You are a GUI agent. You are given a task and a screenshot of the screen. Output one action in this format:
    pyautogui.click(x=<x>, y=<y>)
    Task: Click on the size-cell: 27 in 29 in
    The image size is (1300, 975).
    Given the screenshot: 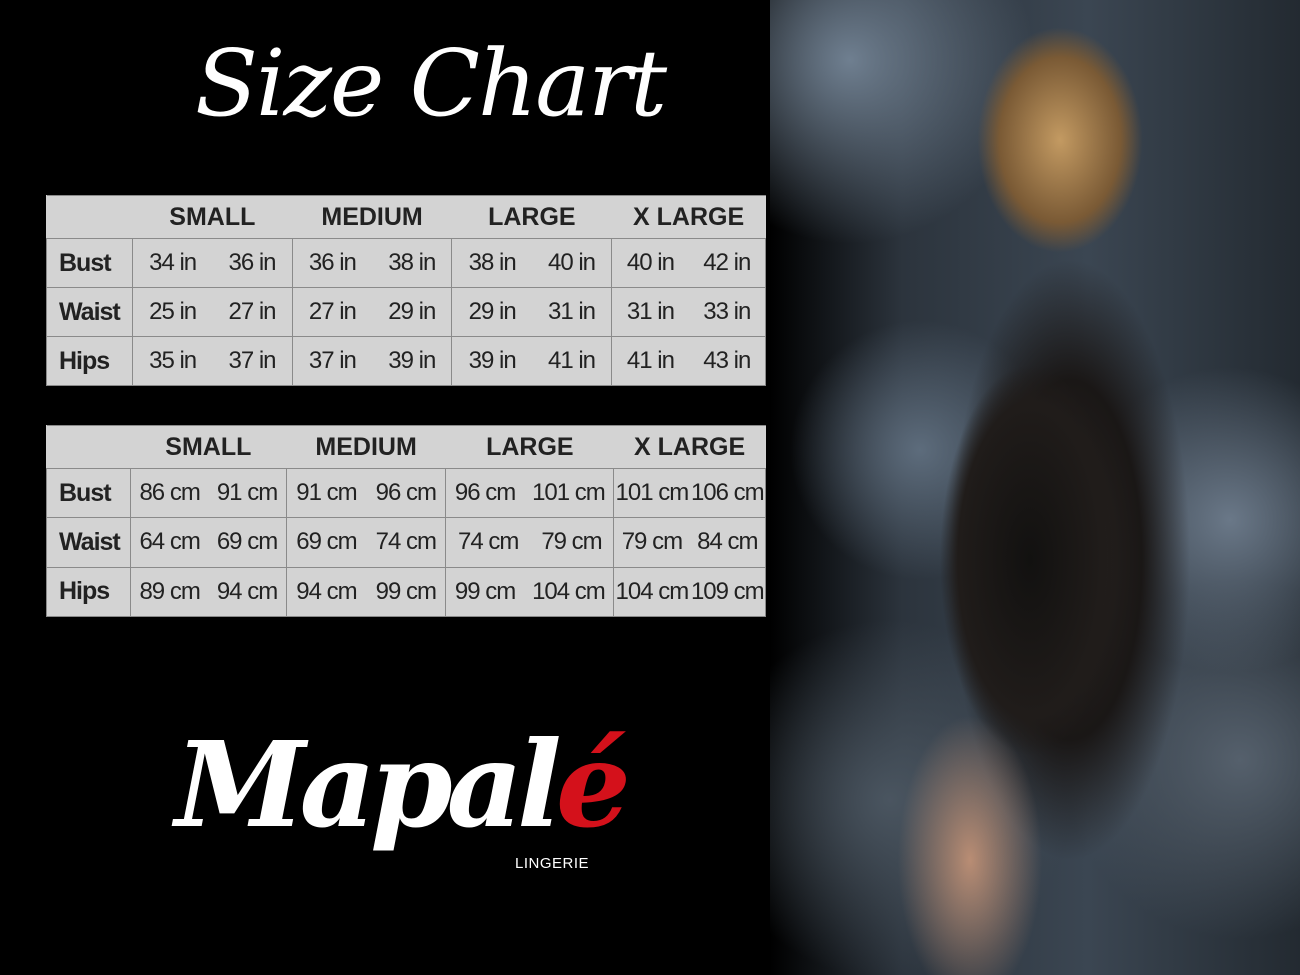 What is the action you would take?
    pyautogui.click(x=372, y=312)
    